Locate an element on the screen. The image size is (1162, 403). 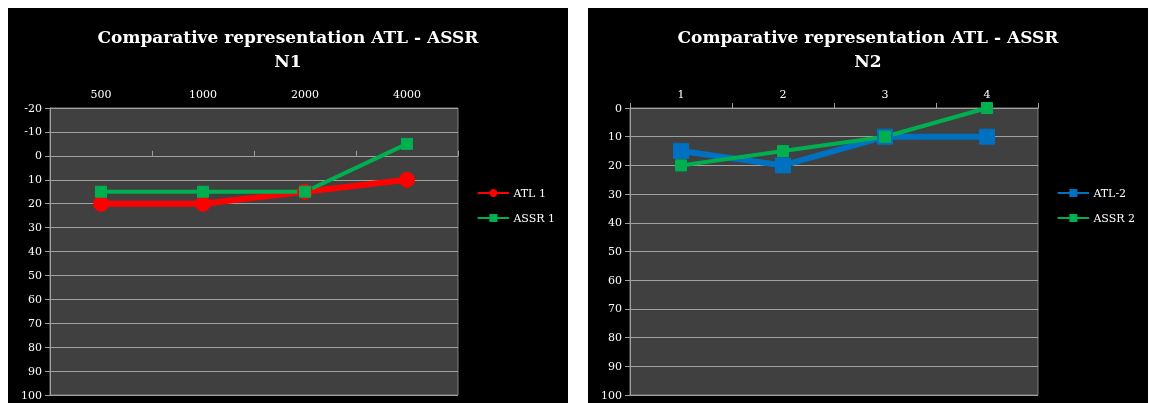
x-tick-label: 1 is located at coordinates (681, 94).